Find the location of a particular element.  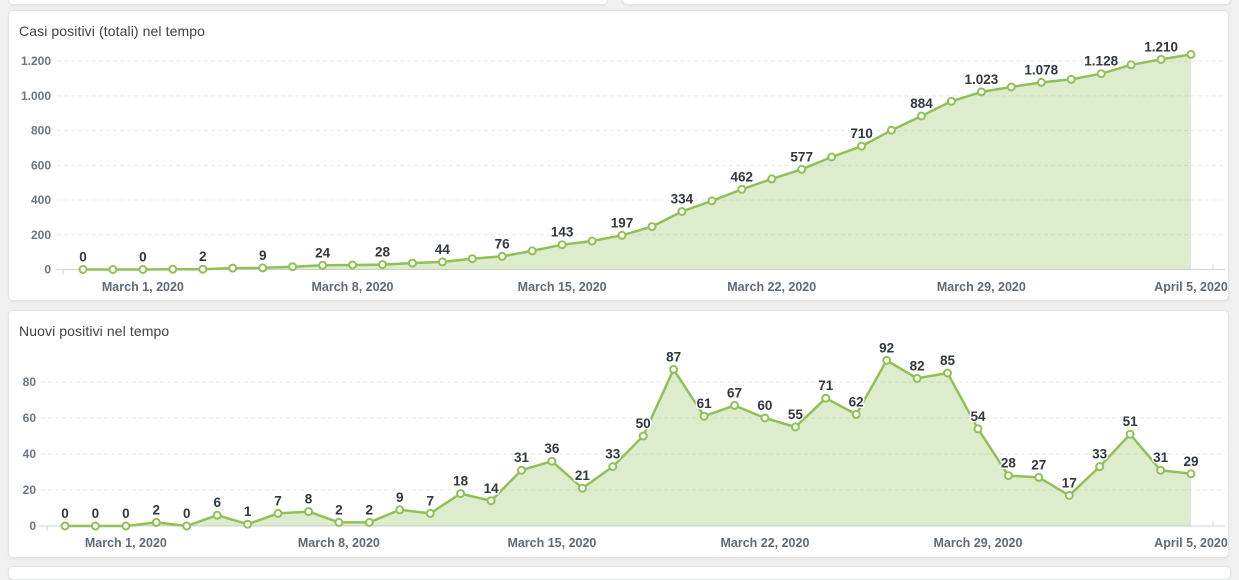

data-point-label: 31 is located at coordinates (1161, 457).